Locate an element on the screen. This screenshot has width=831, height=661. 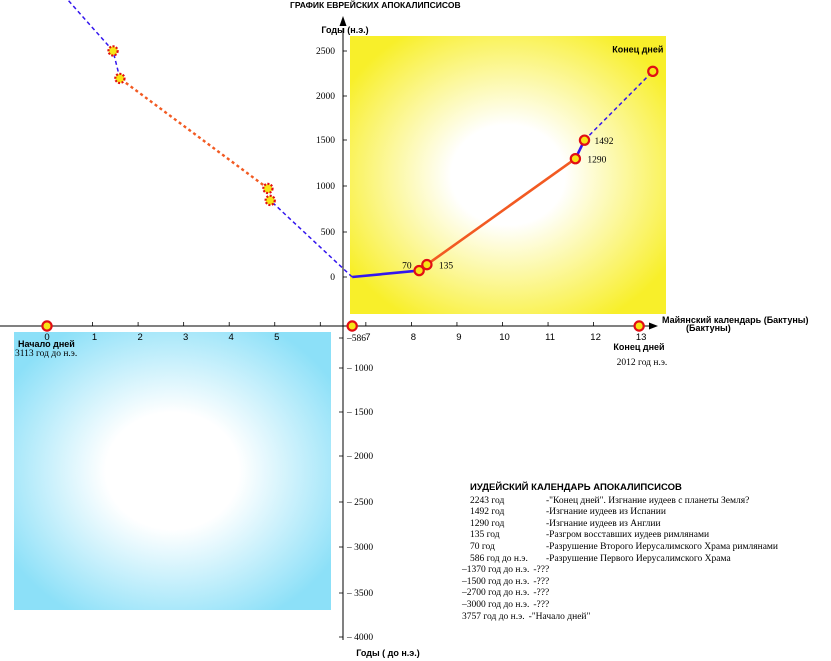
y-tick-label: 2000 is located at coordinates (325, 97).